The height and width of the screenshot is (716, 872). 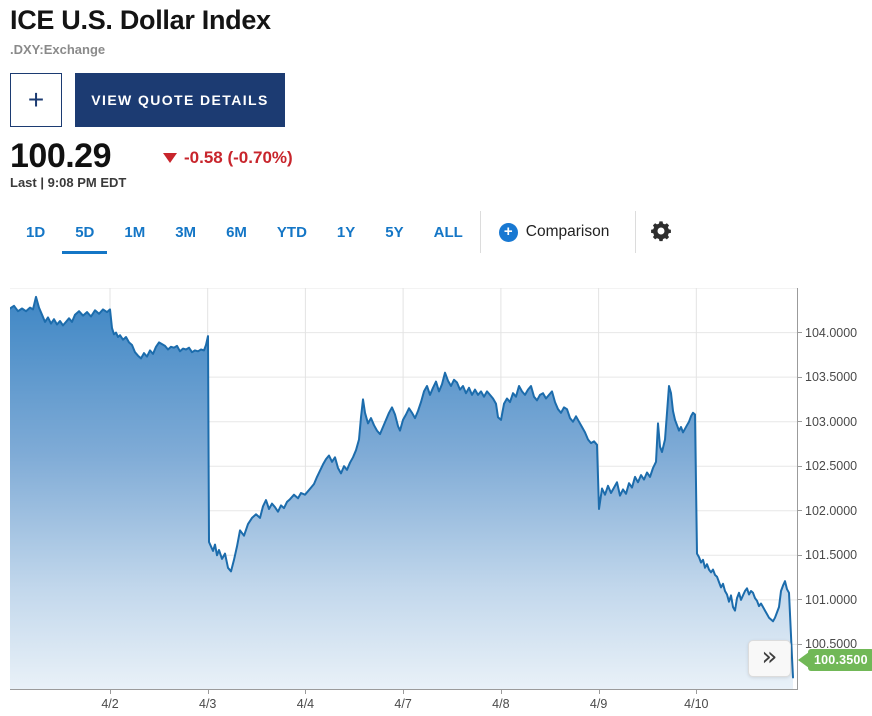 I want to click on y-axis-tick: 104.0000, so click(x=827, y=333).